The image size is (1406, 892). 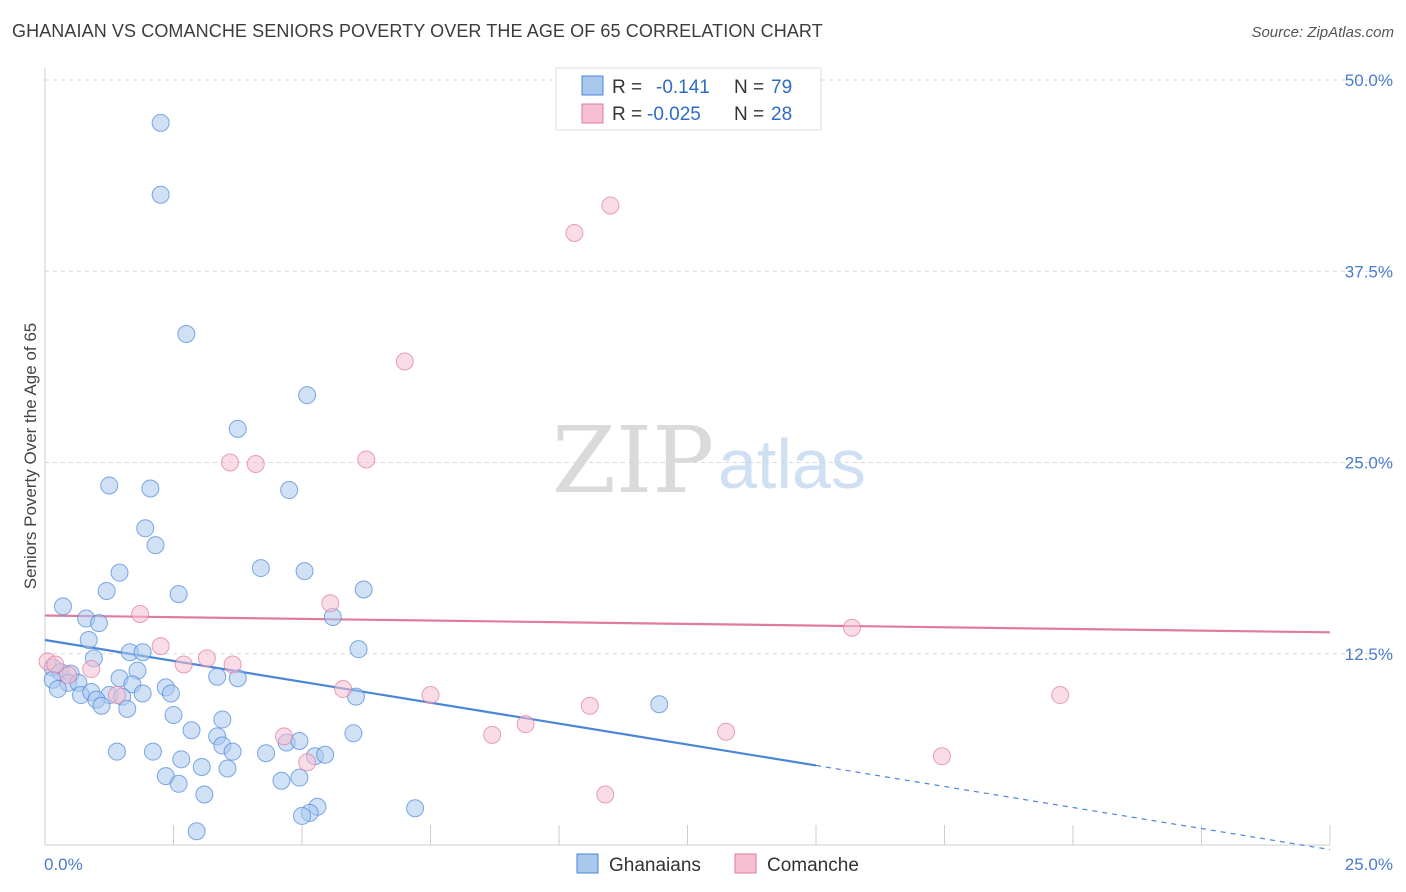 I want to click on y-tick-label-3: 50.0%, so click(x=1369, y=80).